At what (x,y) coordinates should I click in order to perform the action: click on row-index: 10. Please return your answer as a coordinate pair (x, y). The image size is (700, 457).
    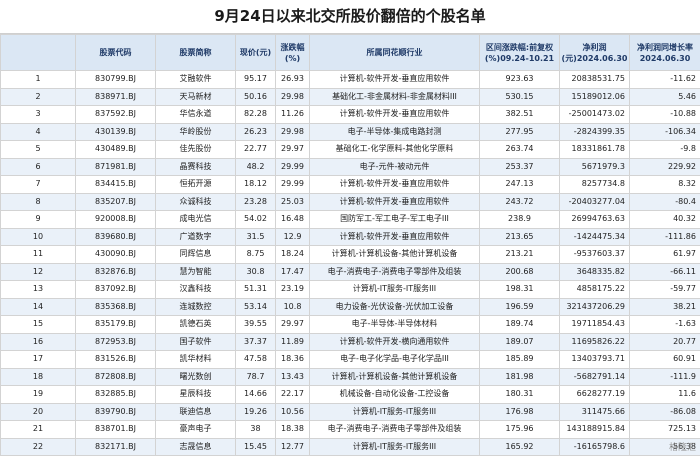
    Looking at the image, I should click on (38, 236).